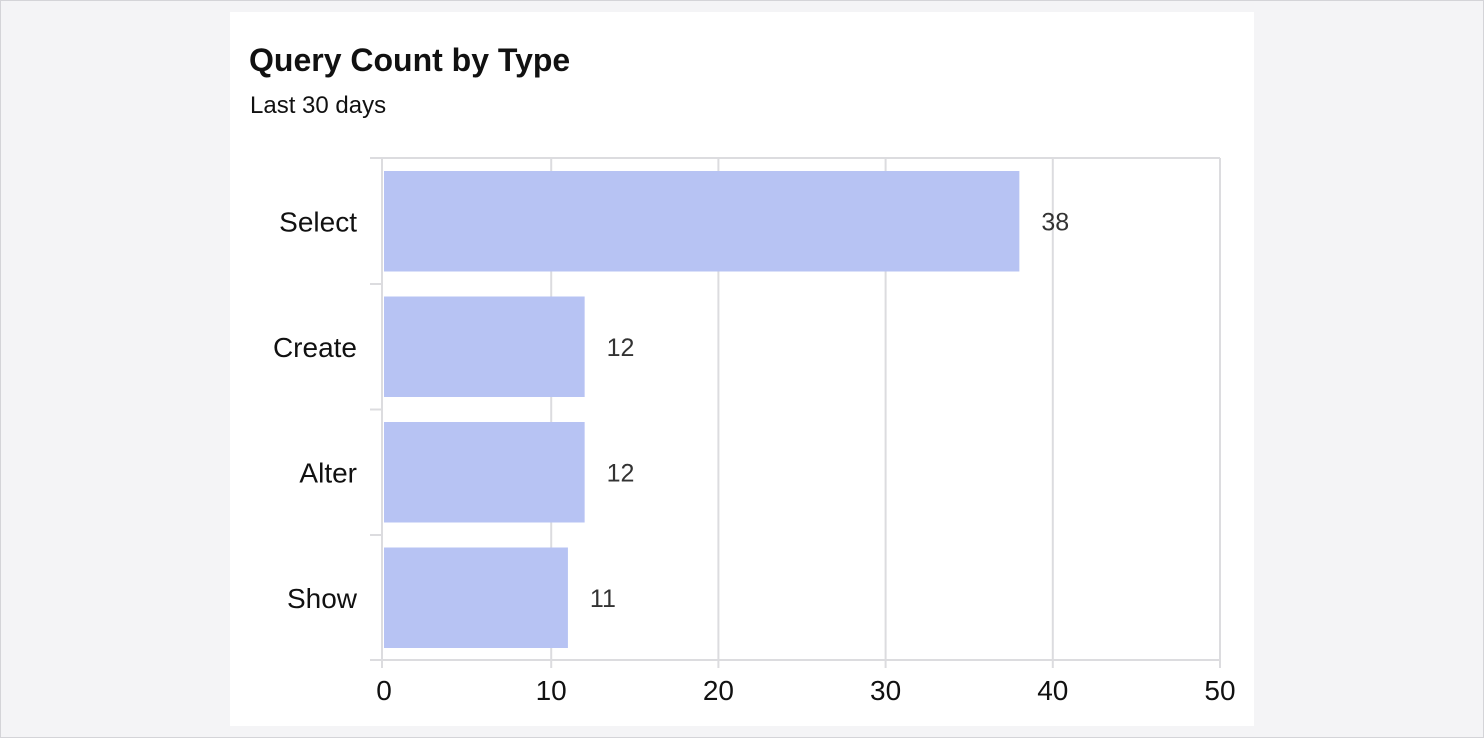 This screenshot has height=738, width=1484. I want to click on category-label: Show, so click(322, 598).